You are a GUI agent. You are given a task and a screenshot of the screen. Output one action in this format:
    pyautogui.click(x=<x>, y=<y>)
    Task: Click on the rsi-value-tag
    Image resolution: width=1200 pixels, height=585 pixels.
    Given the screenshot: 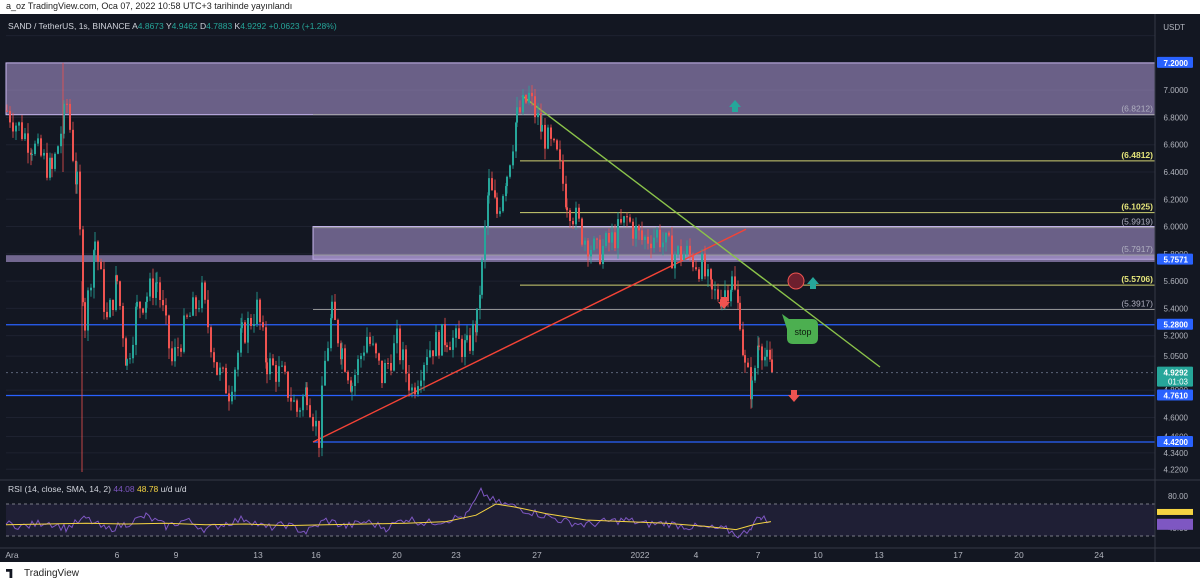 What is the action you would take?
    pyautogui.click(x=1175, y=524)
    